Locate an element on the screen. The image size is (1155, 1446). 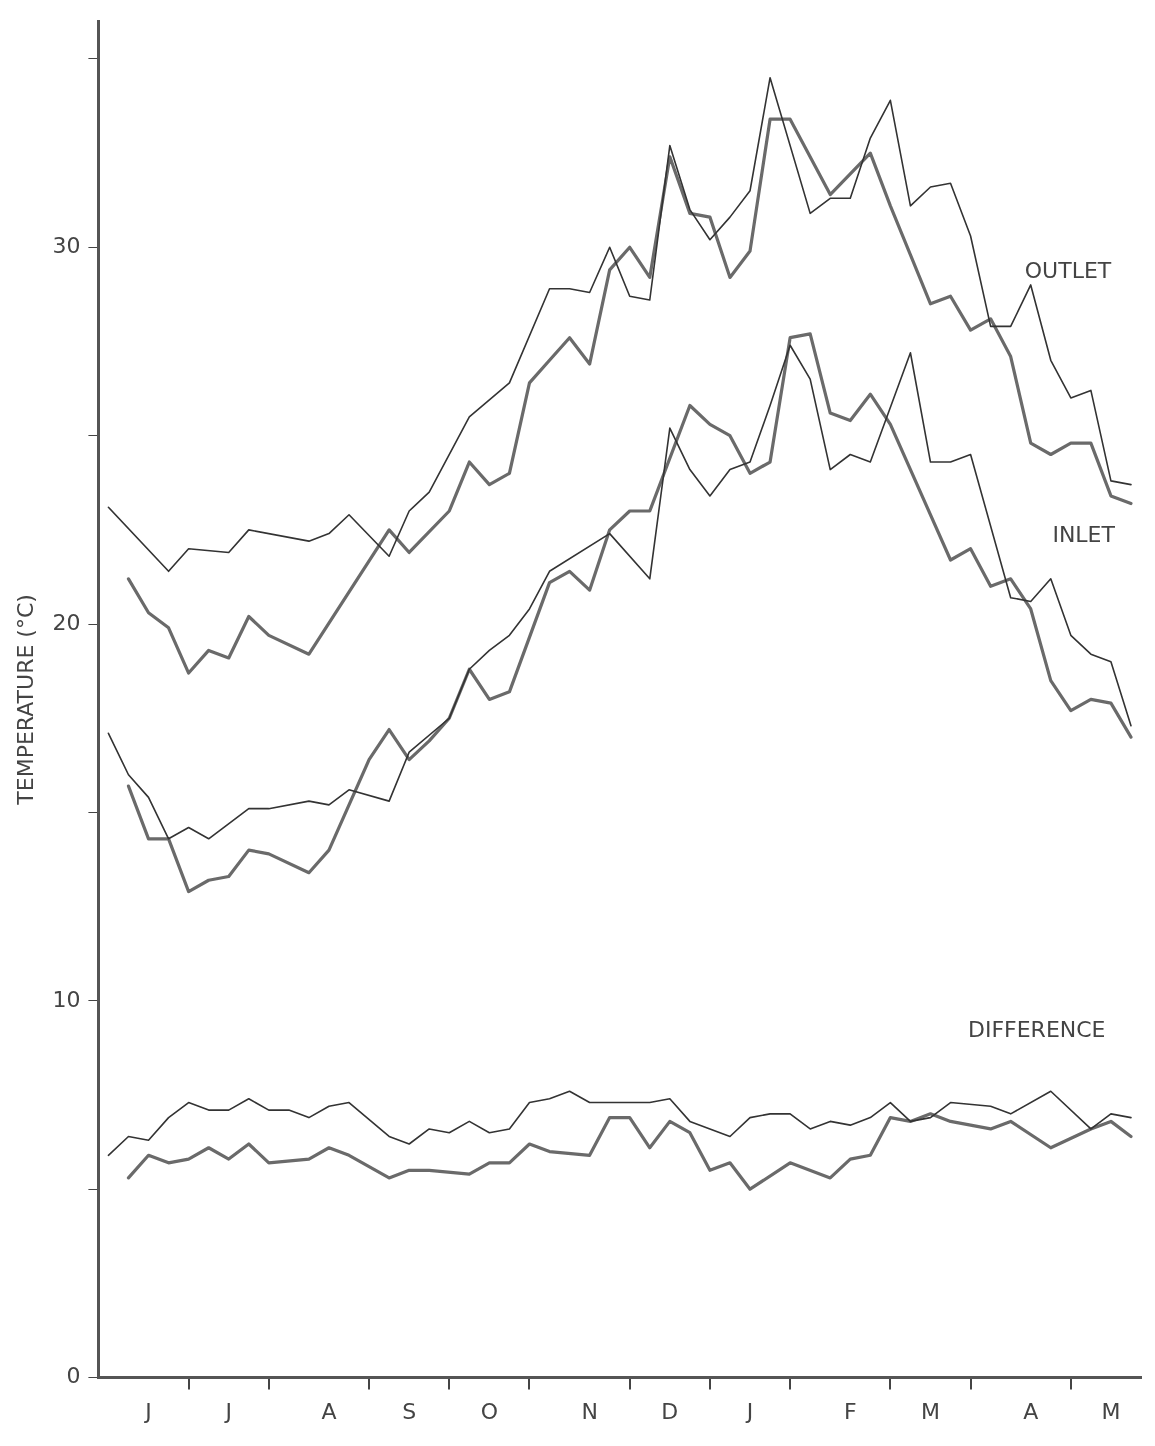
y-tick-label: 0 is located at coordinates (73, 1376).